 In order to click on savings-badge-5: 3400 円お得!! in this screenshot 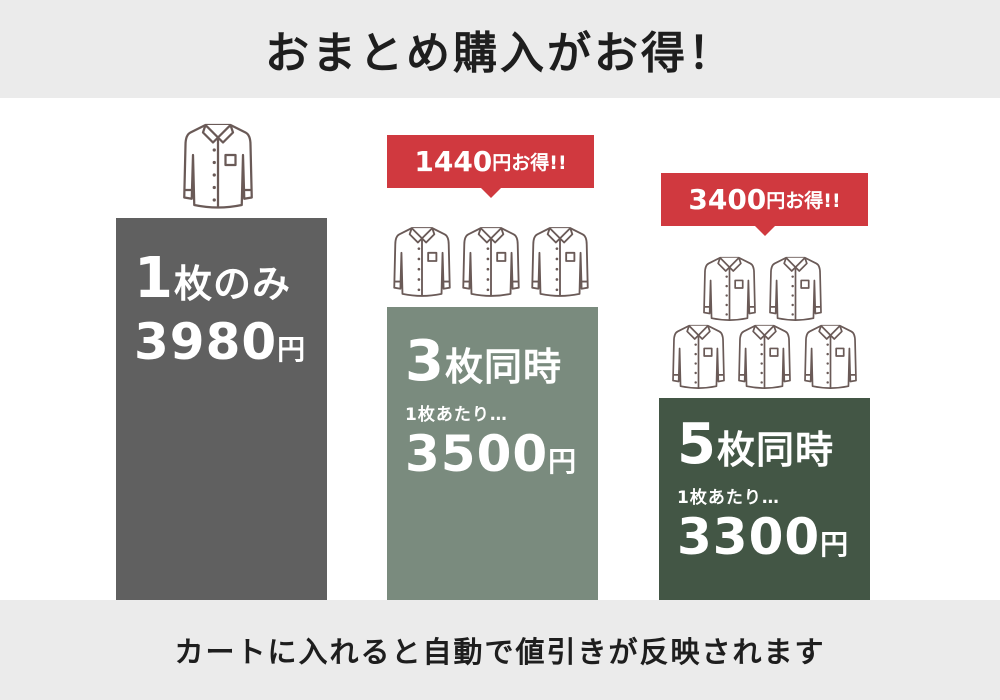, I will do `click(764, 204)`.